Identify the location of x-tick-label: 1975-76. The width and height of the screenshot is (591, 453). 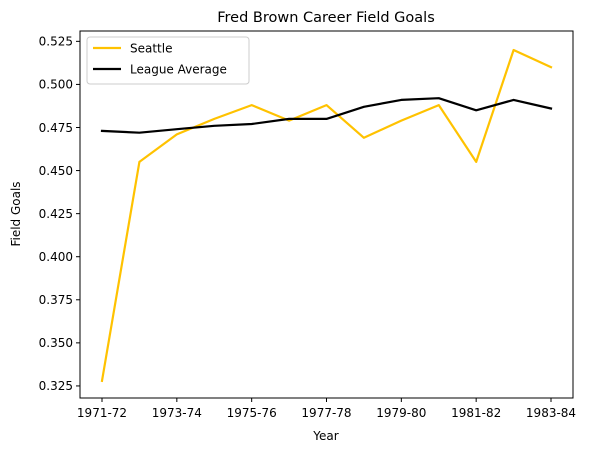
(252, 413).